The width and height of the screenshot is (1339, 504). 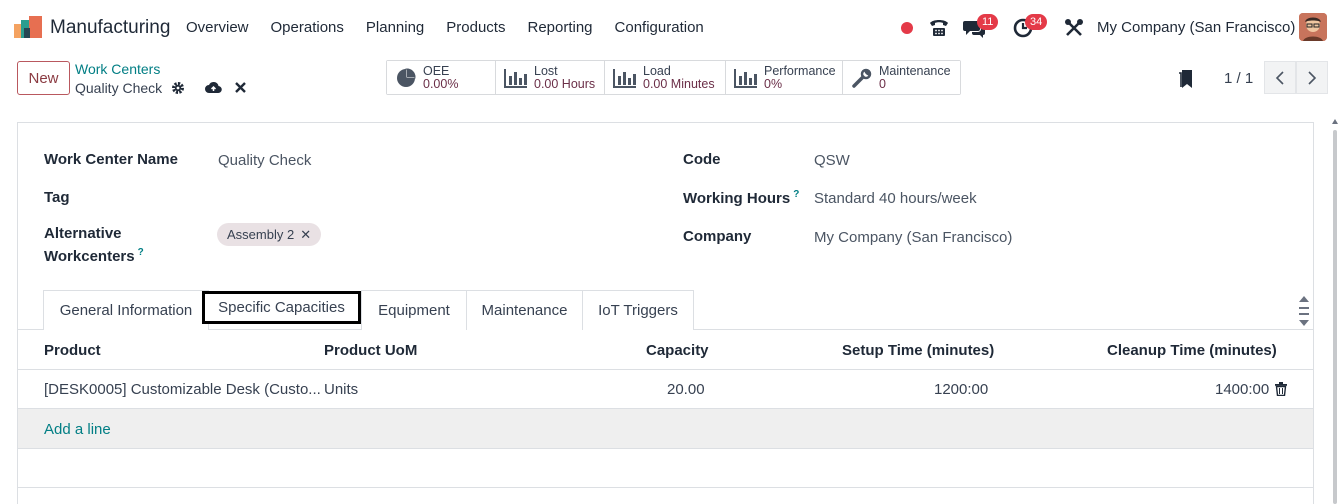 I want to click on column-header-cleanup-time: Cleanup Time (minutes), so click(x=1192, y=350).